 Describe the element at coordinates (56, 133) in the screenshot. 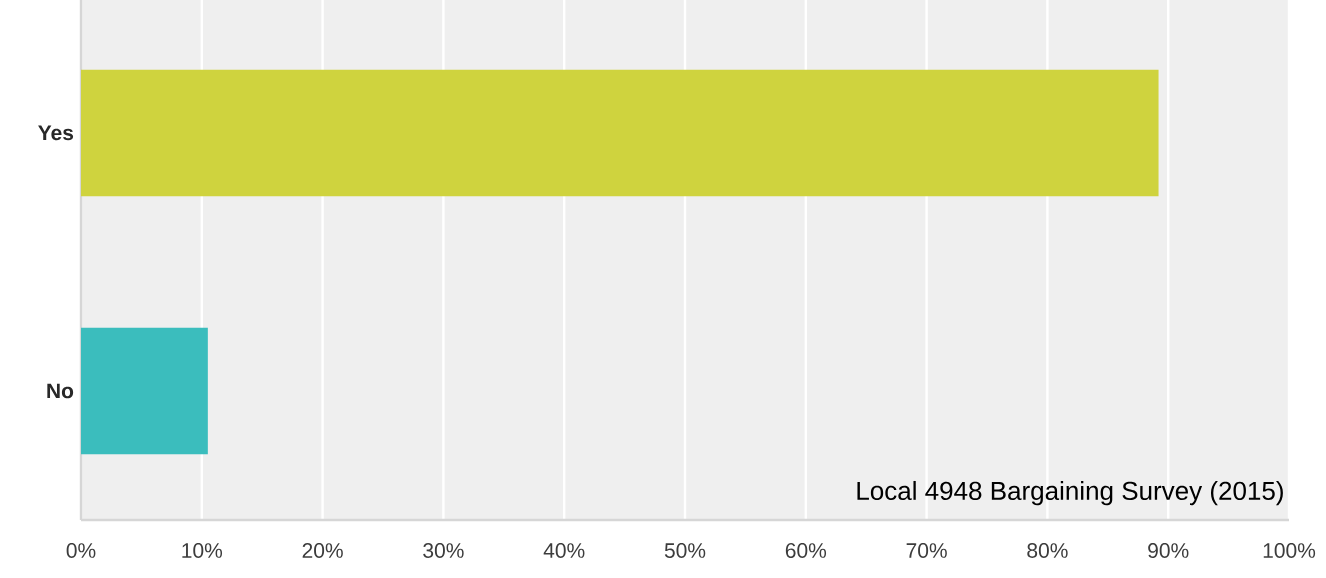

I see `y-tick-label: Yes` at that location.